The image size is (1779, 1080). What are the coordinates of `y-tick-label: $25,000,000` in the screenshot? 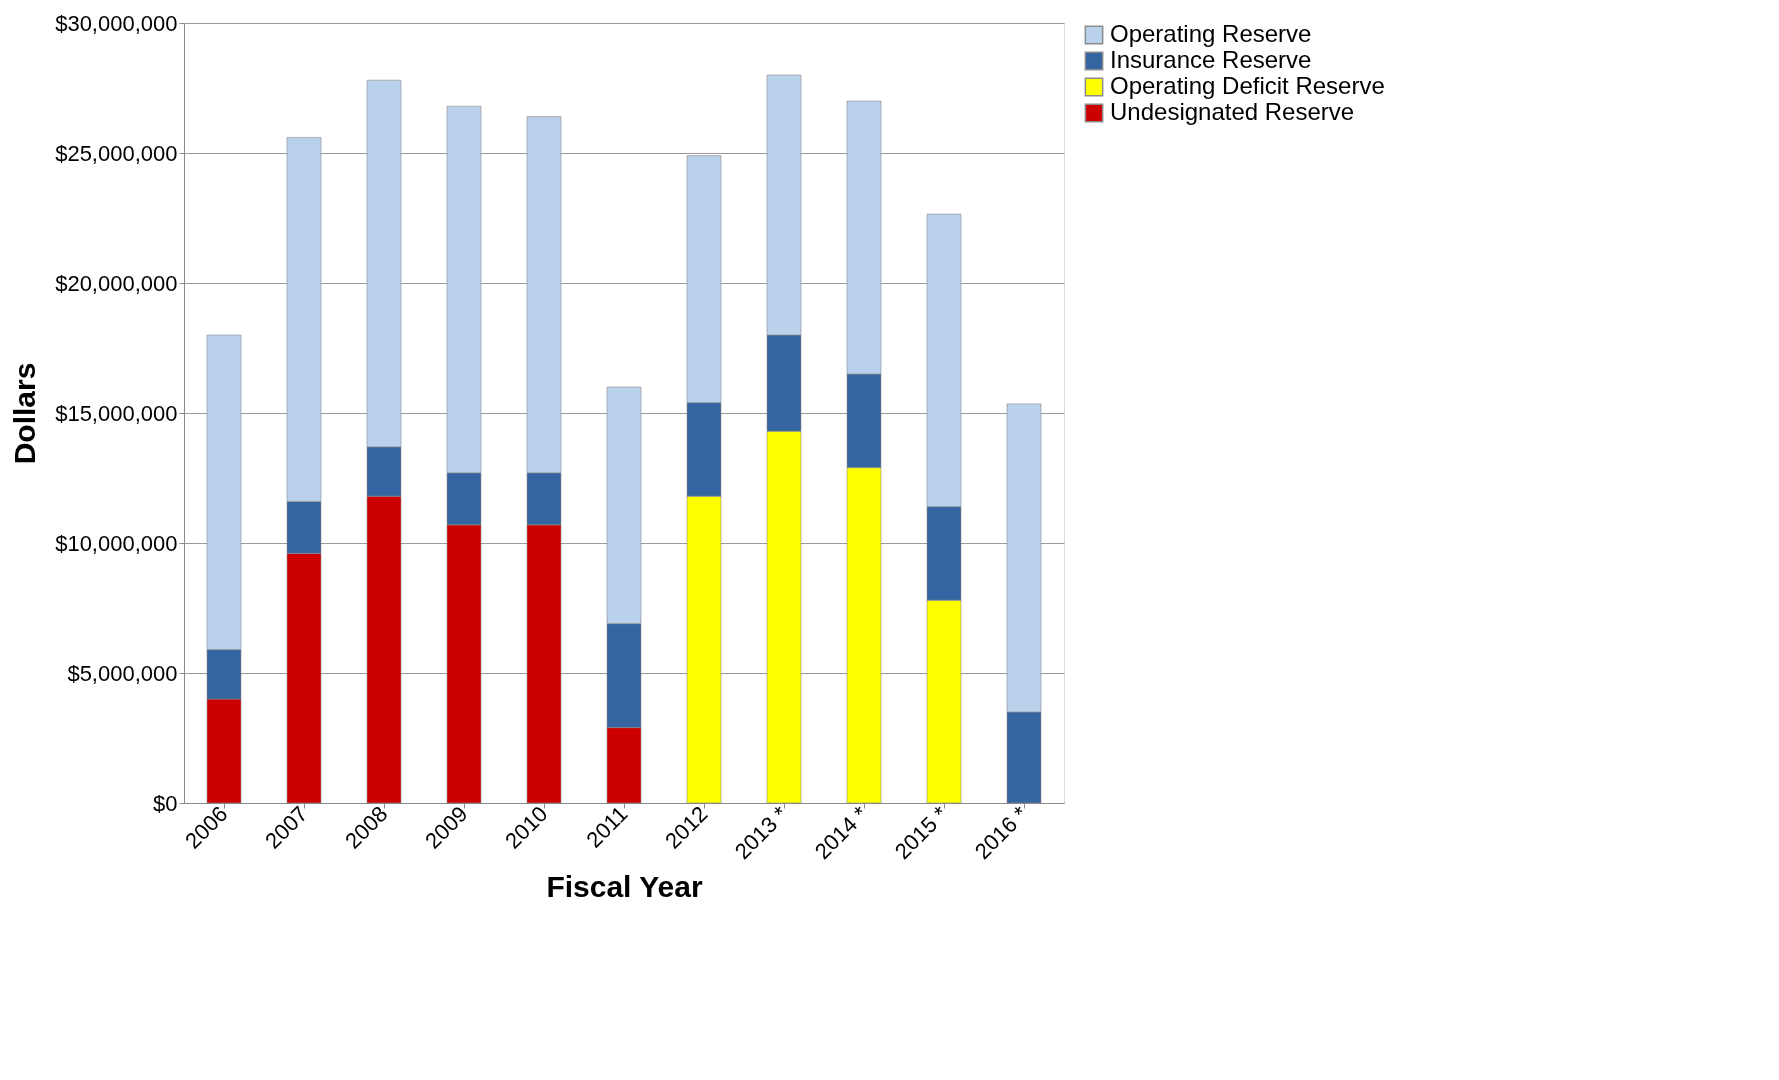 It's located at (116, 153).